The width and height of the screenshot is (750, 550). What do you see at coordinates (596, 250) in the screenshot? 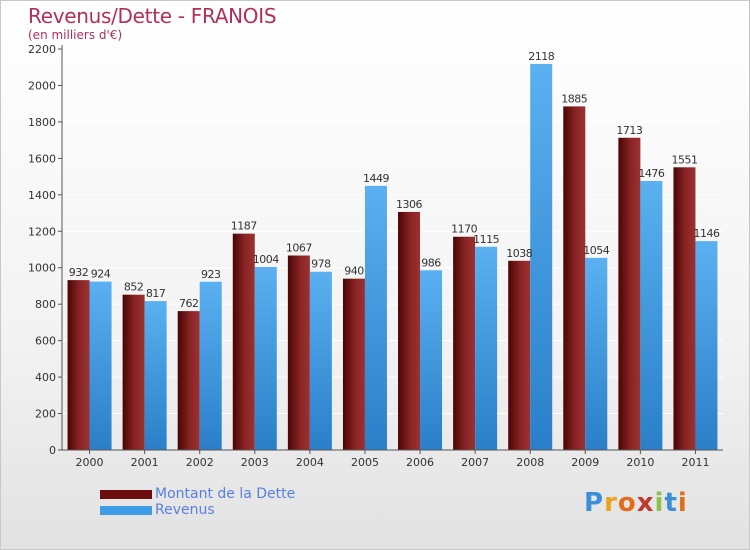
I see `data-label: 1054` at bounding box center [596, 250].